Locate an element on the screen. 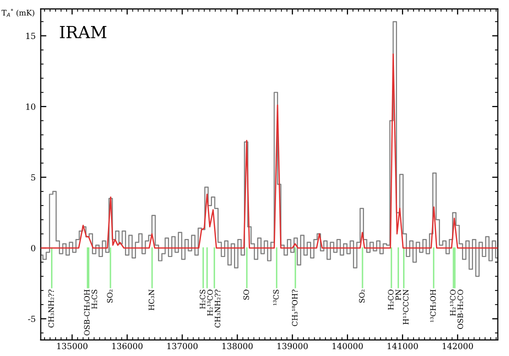  x-tick-label: 135000 is located at coordinates (72, 346).